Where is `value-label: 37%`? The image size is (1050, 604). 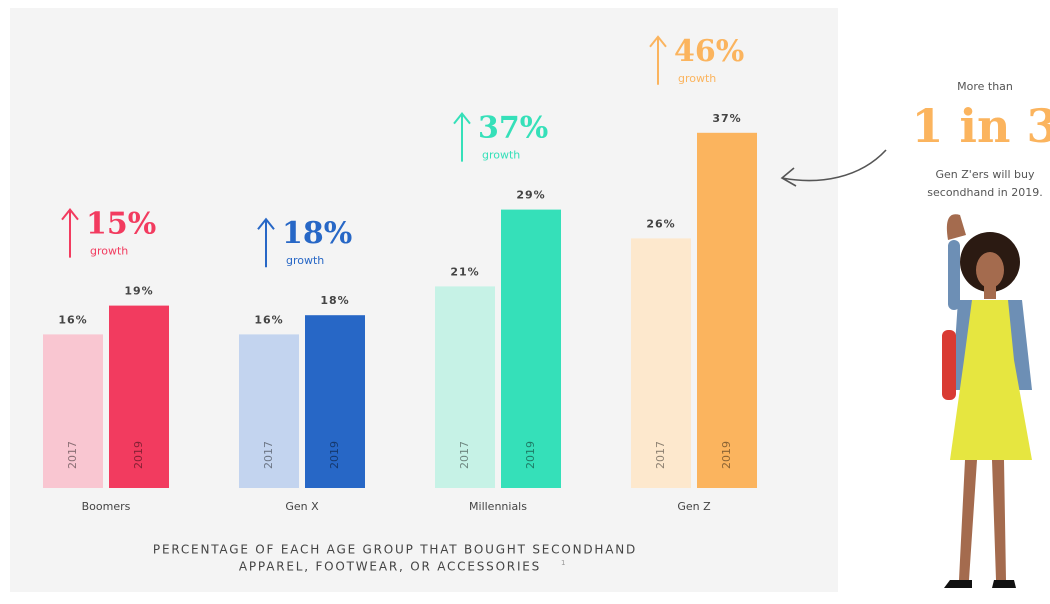
value-label: 37% is located at coordinates (726, 118).